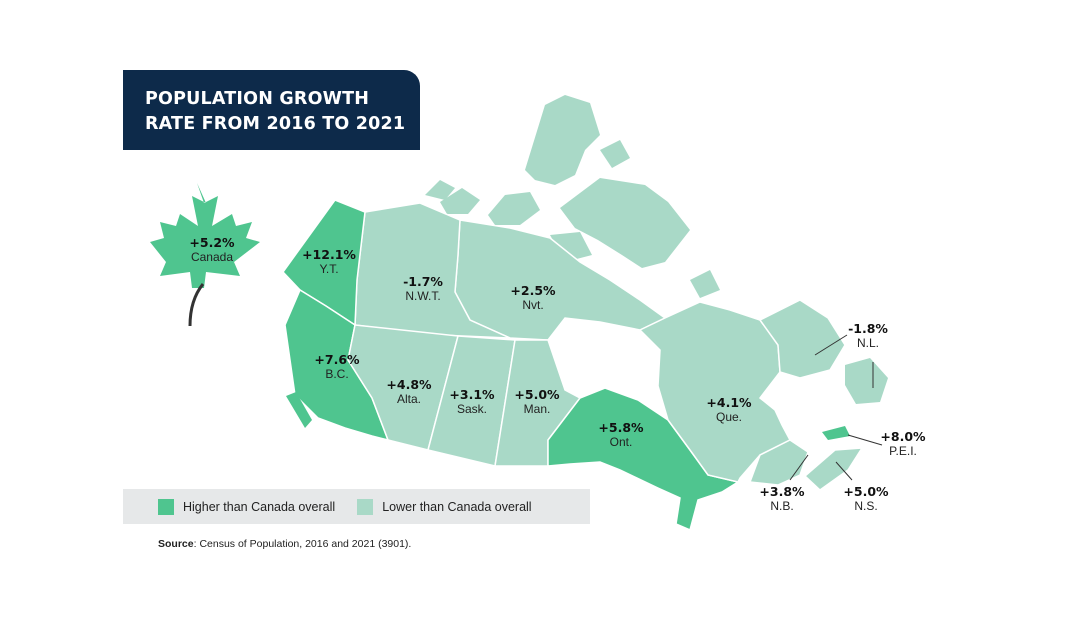 This screenshot has height=630, width=1080. What do you see at coordinates (868, 343) in the screenshot?
I see `nl-abbr: N.L.` at bounding box center [868, 343].